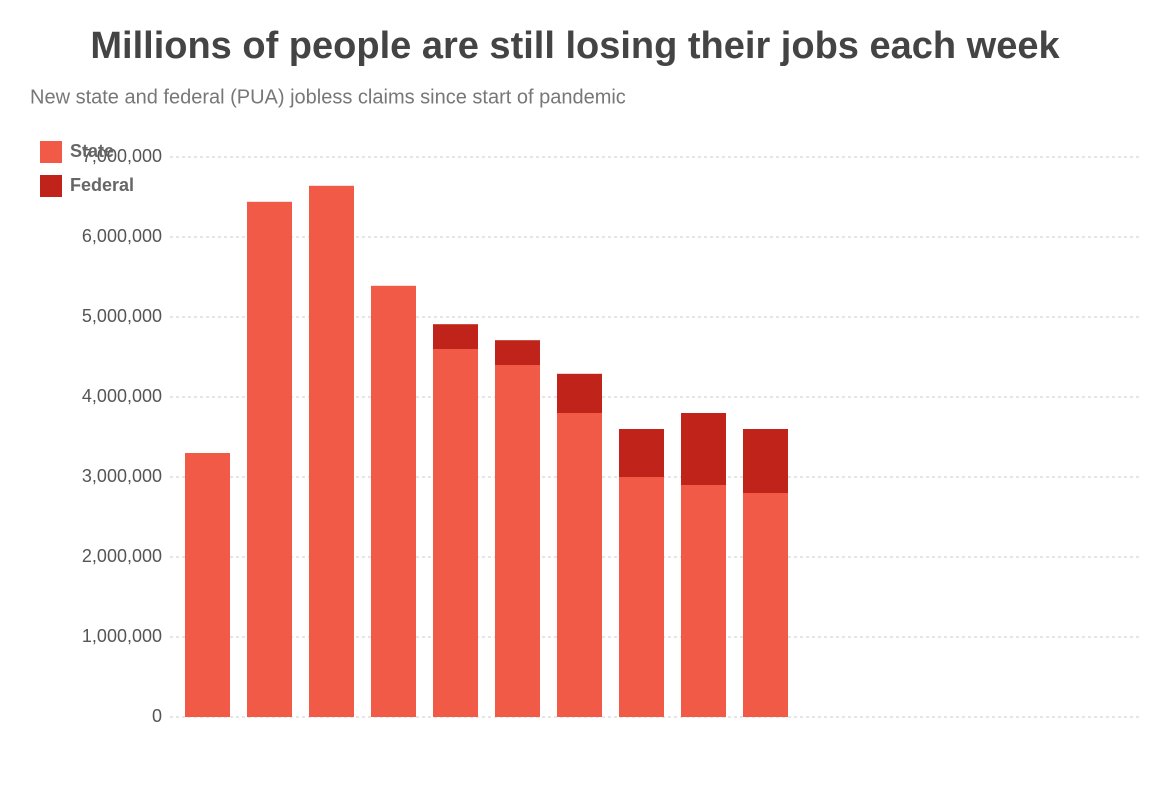 The height and width of the screenshot is (800, 1151). I want to click on legend-label: Federal, so click(102, 185).